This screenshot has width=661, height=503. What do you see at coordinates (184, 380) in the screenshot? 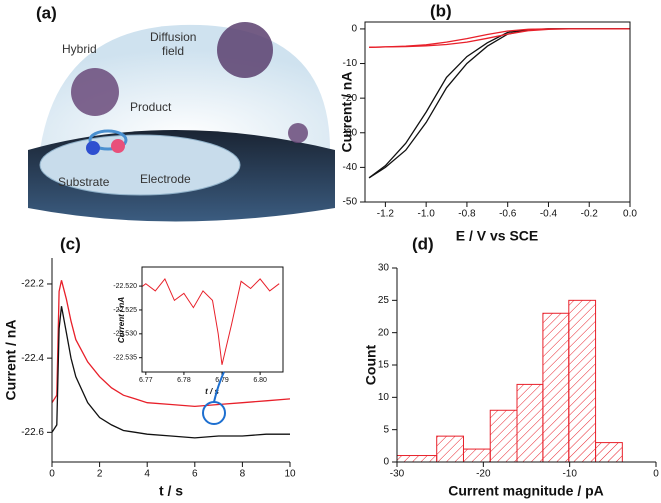
I see `x-tick-label: 6.78` at bounding box center [184, 380].